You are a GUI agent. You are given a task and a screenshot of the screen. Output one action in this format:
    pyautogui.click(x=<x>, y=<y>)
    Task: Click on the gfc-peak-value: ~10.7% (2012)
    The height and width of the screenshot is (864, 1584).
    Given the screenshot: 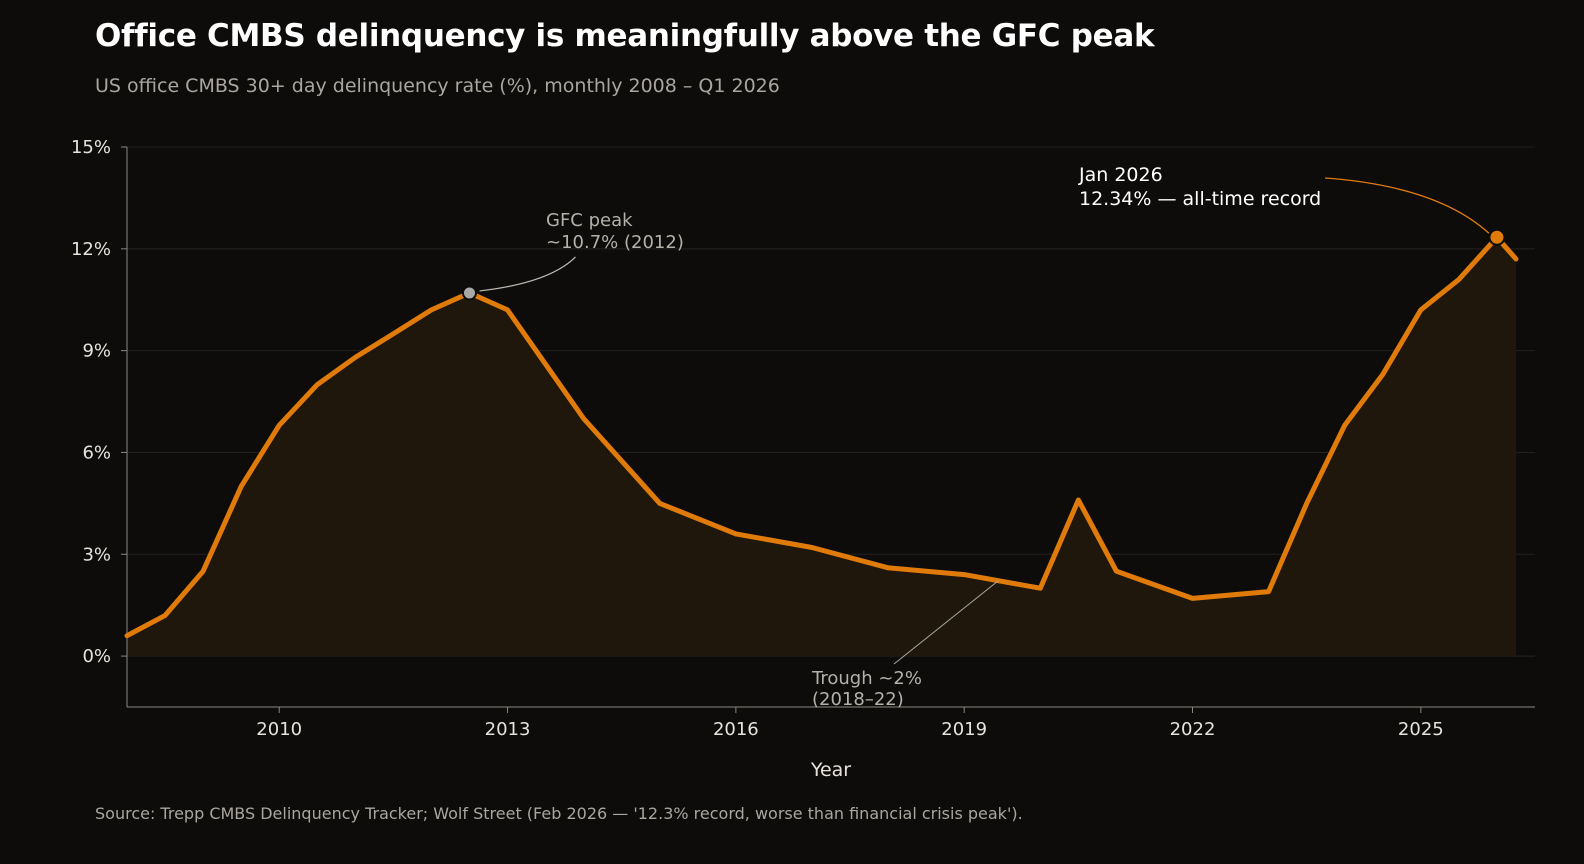 What is the action you would take?
    pyautogui.click(x=615, y=242)
    